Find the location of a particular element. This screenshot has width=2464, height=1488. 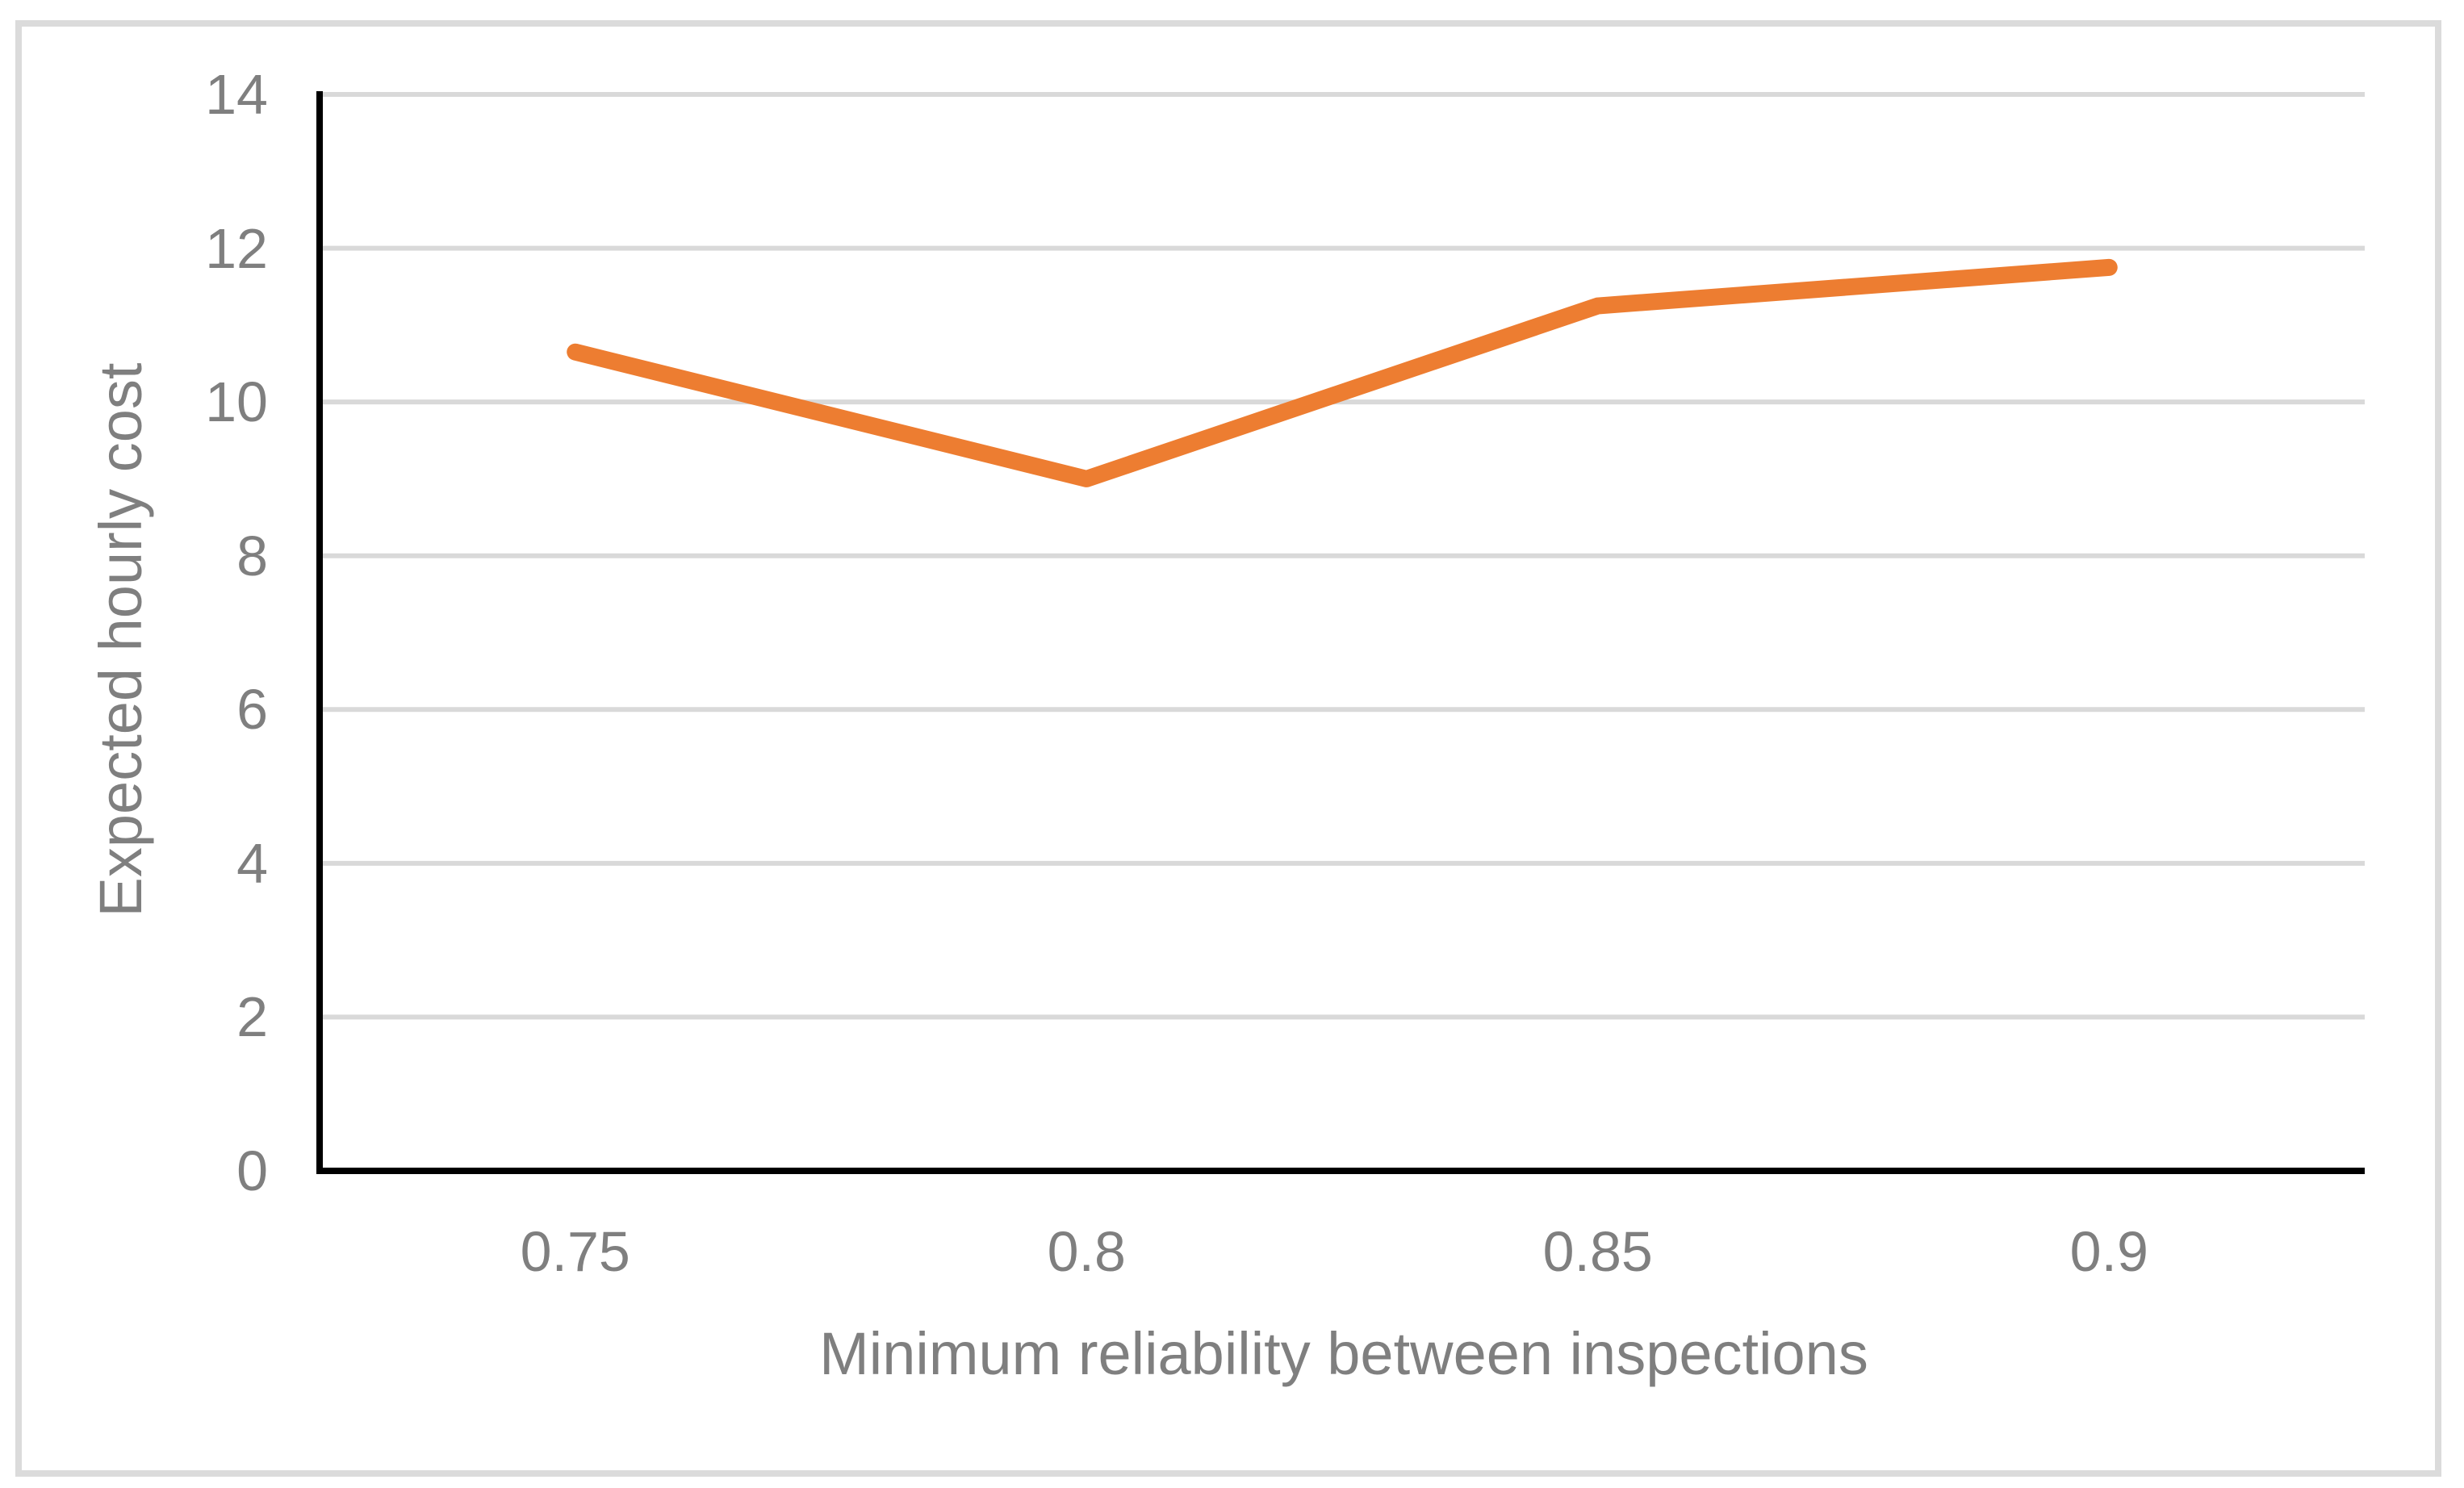

y-tick-label: 8 is located at coordinates (252, 555).